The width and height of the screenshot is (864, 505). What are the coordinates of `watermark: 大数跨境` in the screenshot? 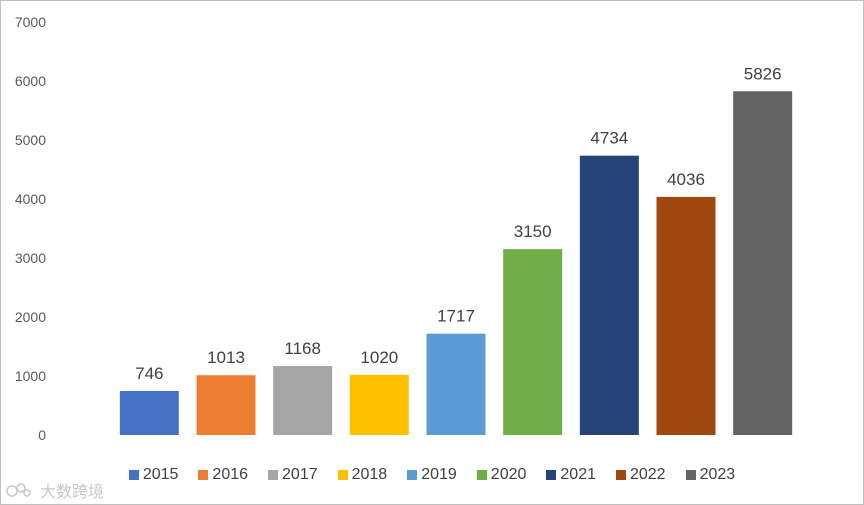 It's located at (55, 490).